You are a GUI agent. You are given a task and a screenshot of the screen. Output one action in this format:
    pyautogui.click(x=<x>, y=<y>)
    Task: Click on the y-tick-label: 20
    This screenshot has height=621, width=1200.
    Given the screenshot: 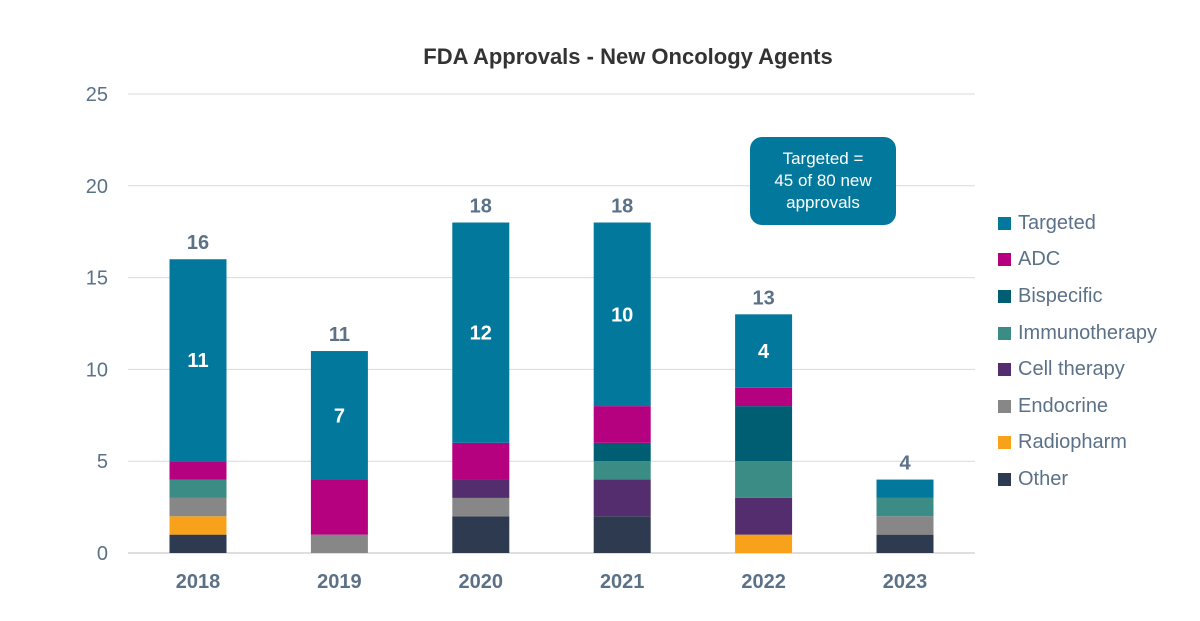 What is the action you would take?
    pyautogui.click(x=97, y=187)
    